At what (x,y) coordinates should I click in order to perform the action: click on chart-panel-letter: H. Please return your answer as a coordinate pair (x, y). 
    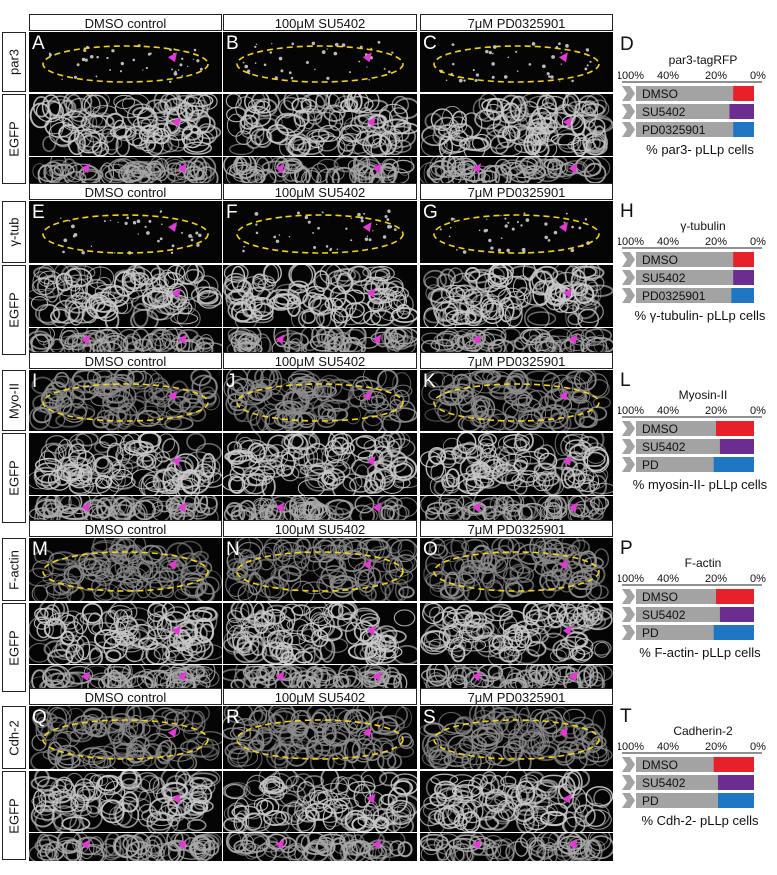
    Looking at the image, I should click on (627, 211).